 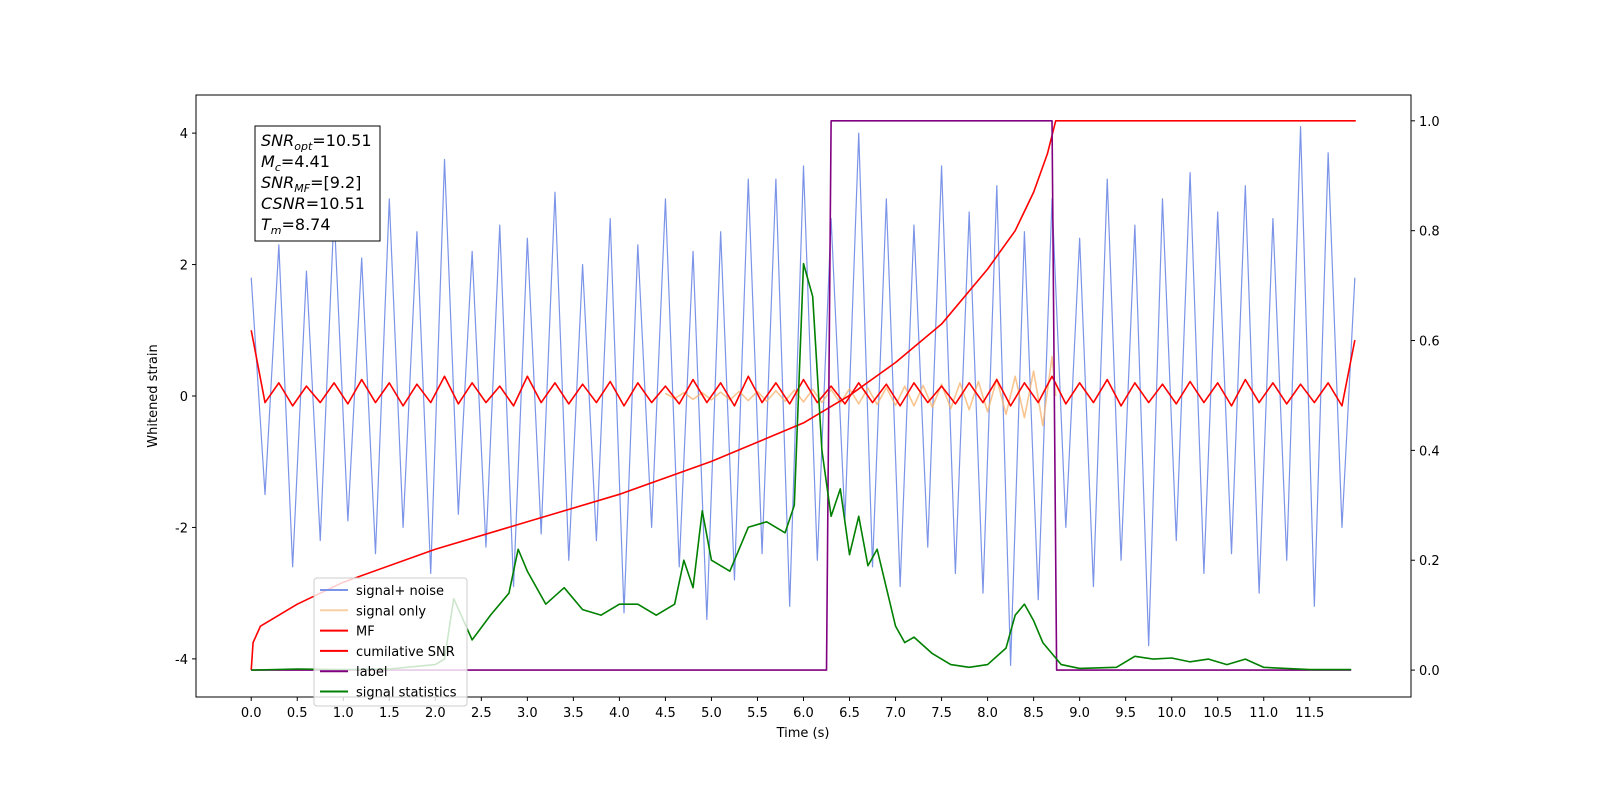 I want to click on legend-label: label, so click(x=371, y=672).